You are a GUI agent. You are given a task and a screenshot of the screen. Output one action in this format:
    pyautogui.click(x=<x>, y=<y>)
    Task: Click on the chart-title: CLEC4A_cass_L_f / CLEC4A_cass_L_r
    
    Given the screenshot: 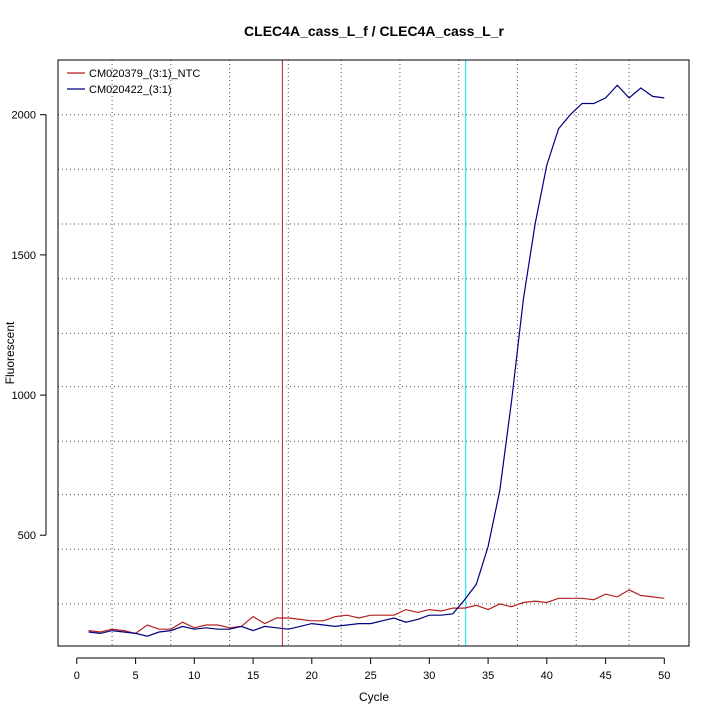 What is the action you would take?
    pyautogui.click(x=374, y=31)
    